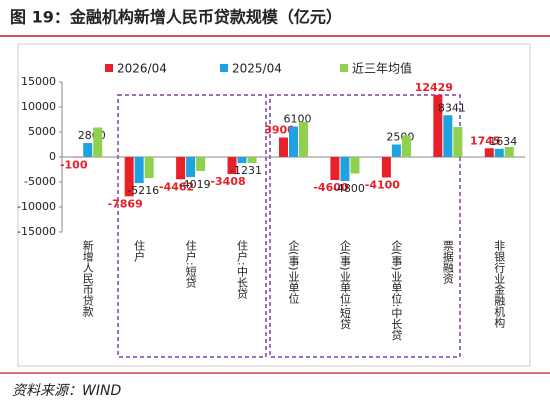 This screenshot has height=409, width=550. I want to click on y-tick-label: 0, so click(52, 156).